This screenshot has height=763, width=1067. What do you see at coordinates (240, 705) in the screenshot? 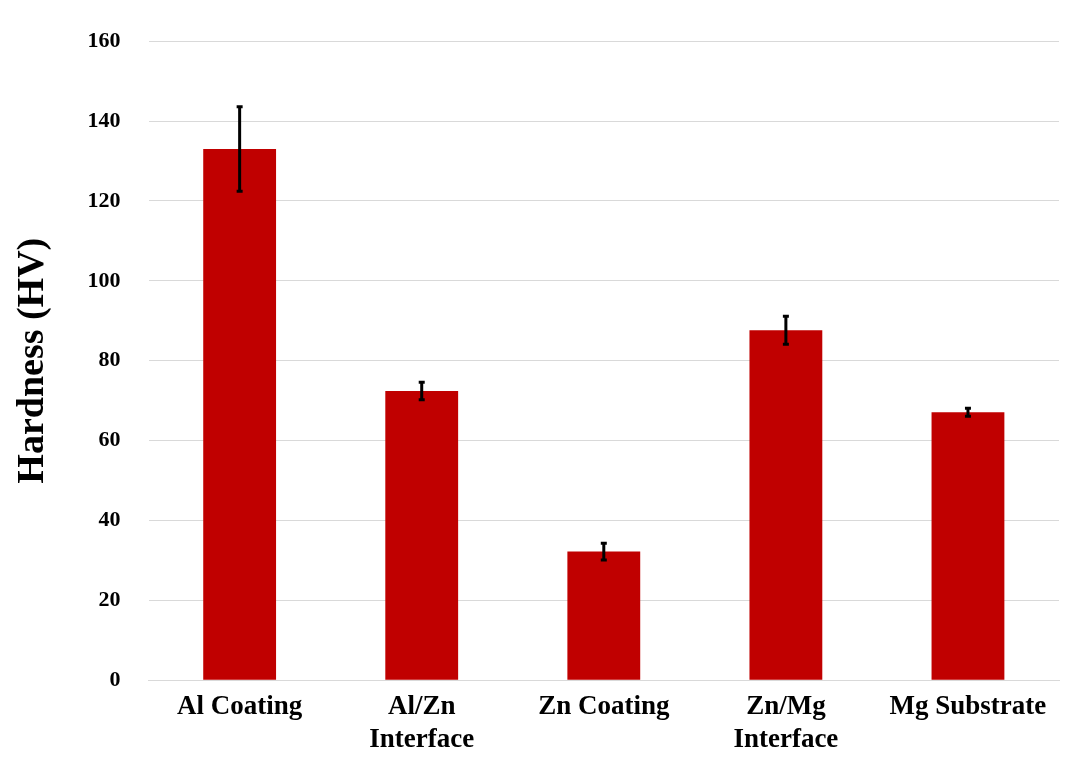
I see `x-tick-label: Al Coating` at bounding box center [240, 705].